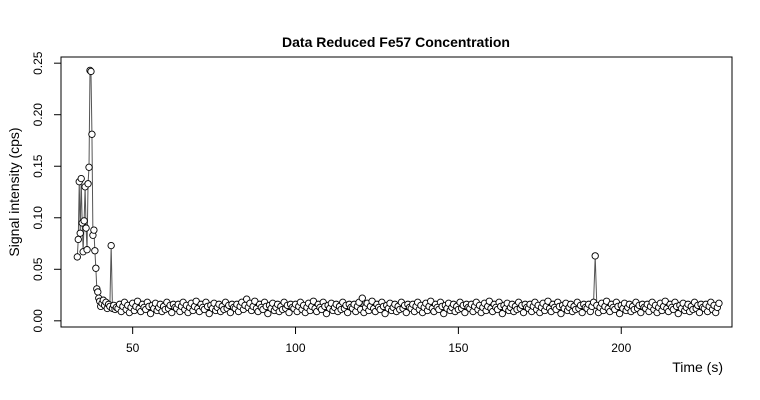 This screenshot has width=760, height=400. Describe the element at coordinates (38, 63) in the screenshot. I see `y-tick-label: 0.25` at that location.